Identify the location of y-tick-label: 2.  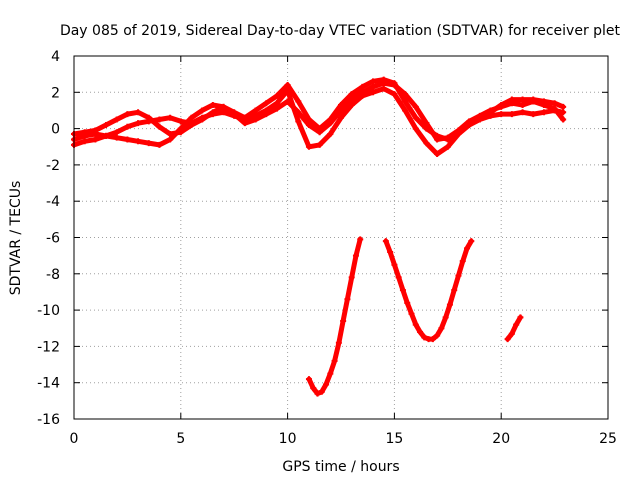
(55, 93).